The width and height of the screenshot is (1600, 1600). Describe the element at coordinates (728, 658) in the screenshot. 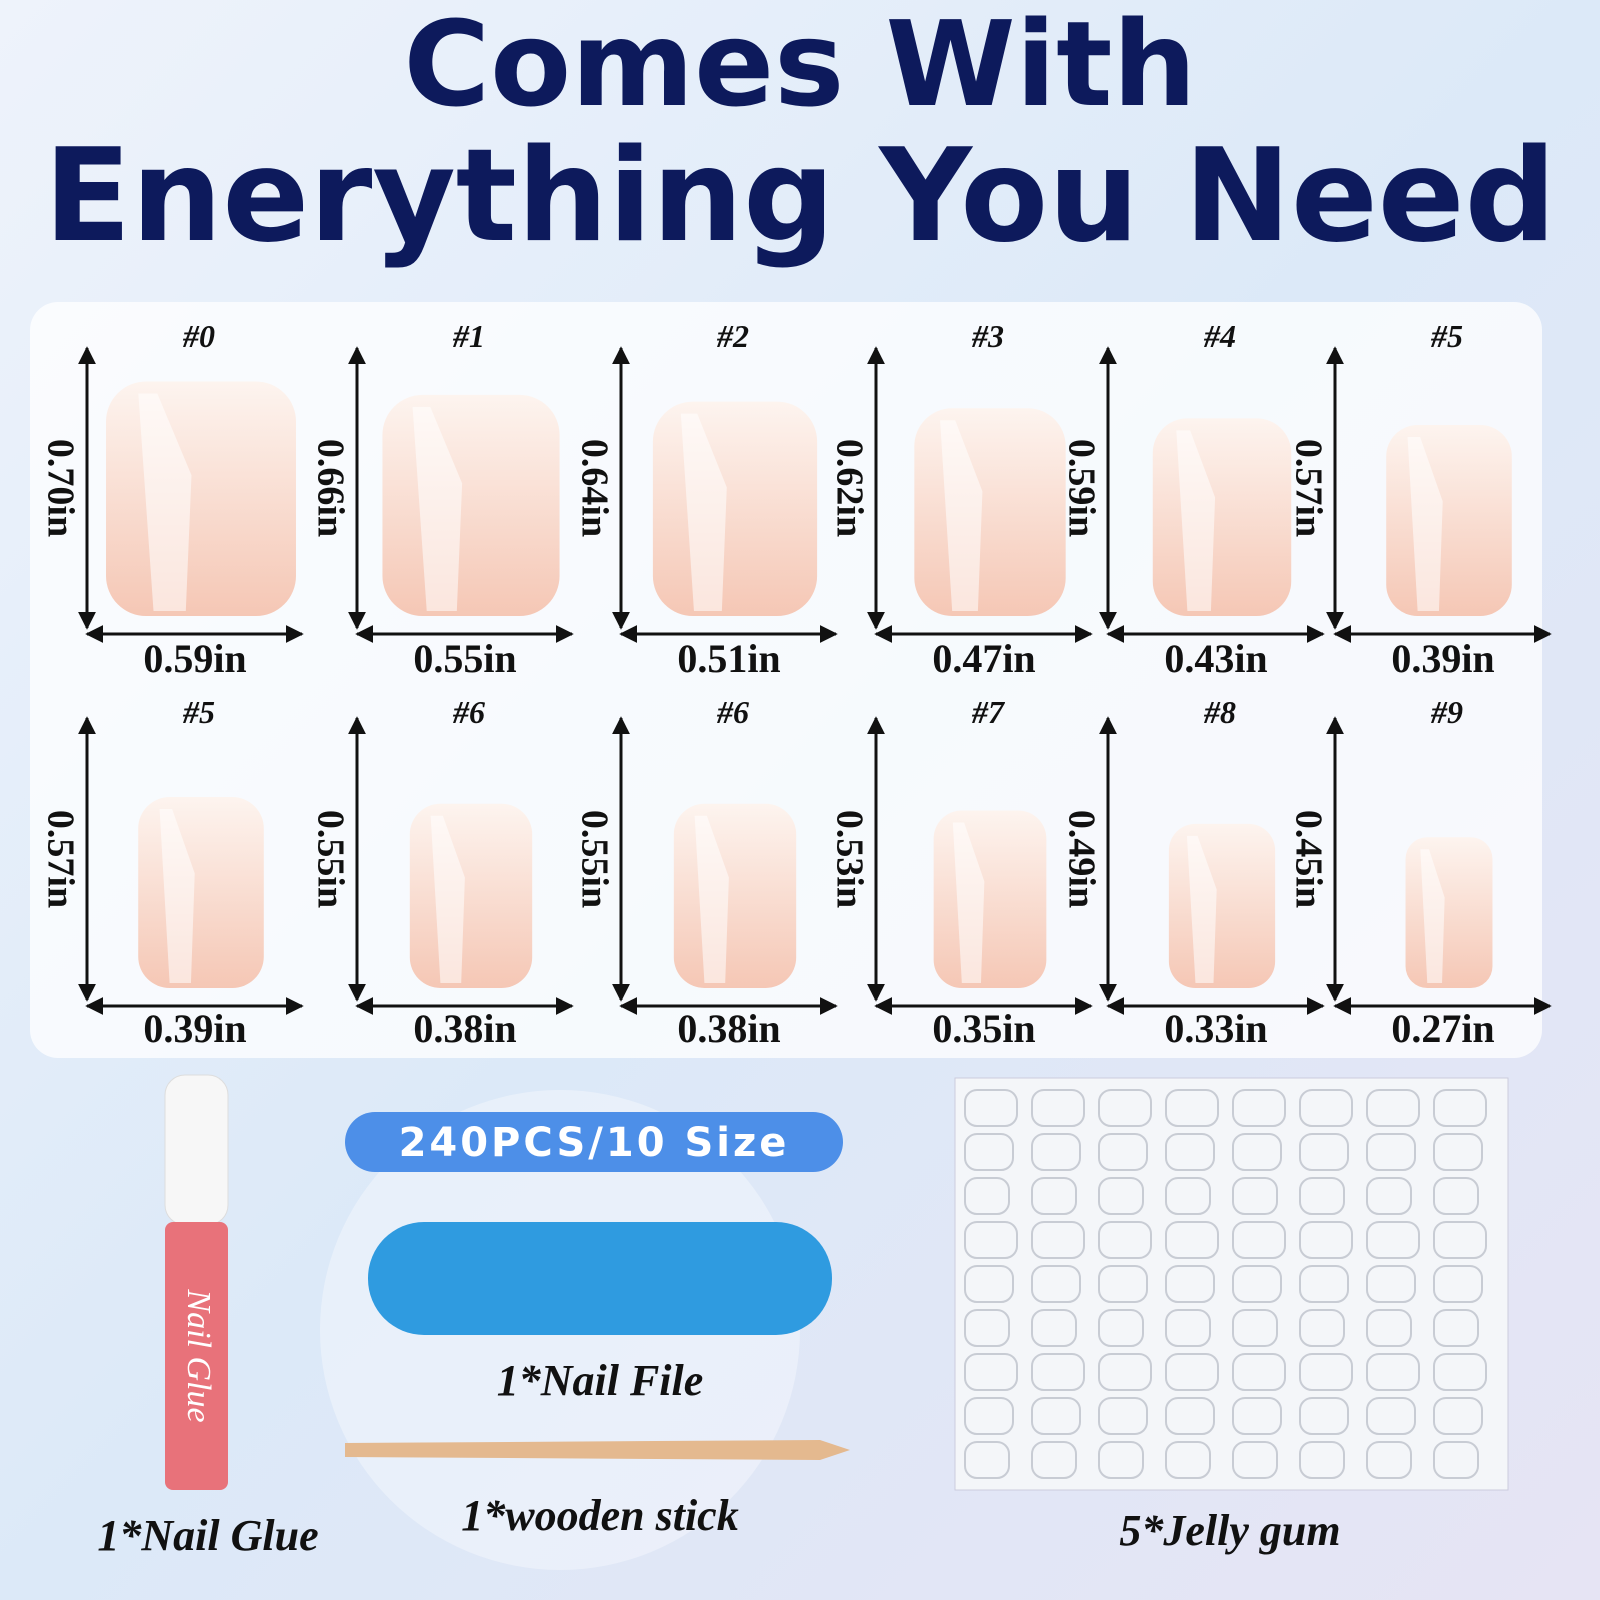

I see `width-label: 0.51in` at that location.